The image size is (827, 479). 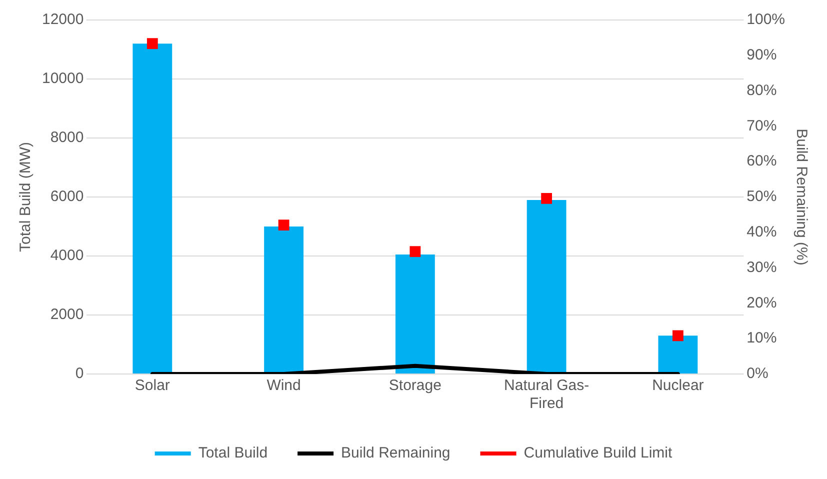 What do you see at coordinates (63, 79) in the screenshot?
I see `y-tick-label: 10000` at bounding box center [63, 79].